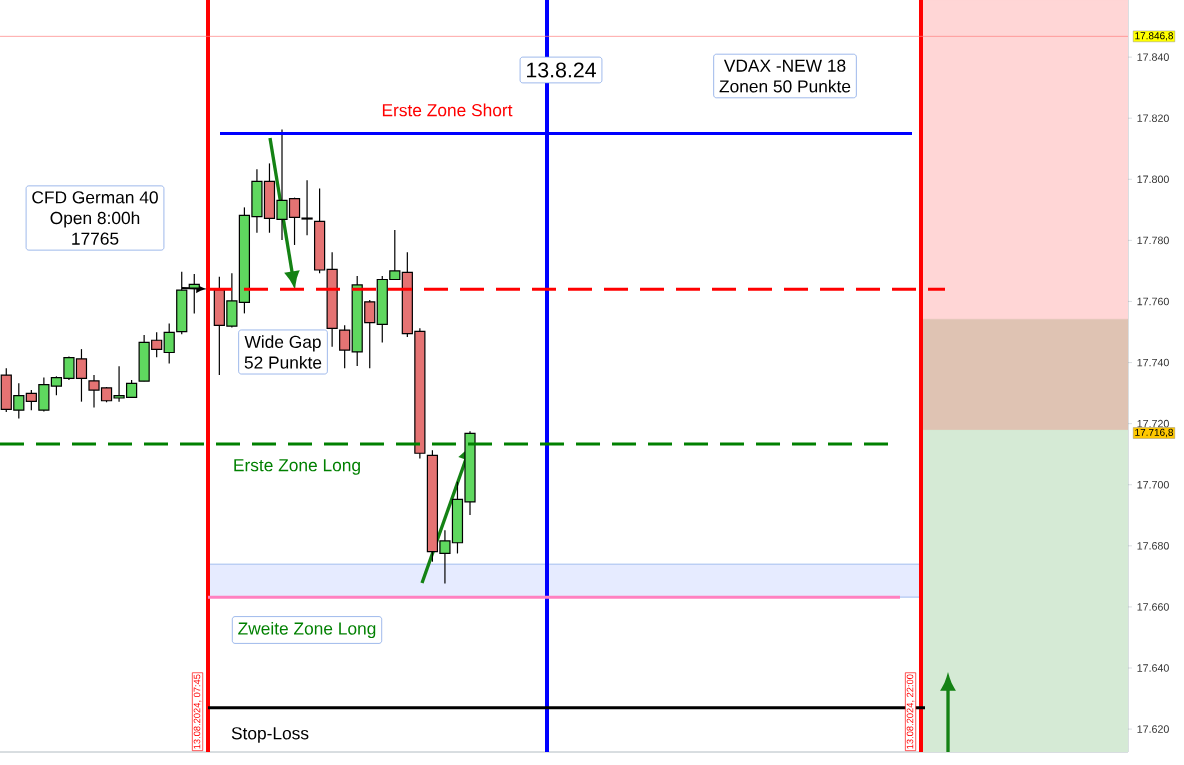 The image size is (1184, 765). What do you see at coordinates (785, 86) in the screenshot?
I see `annotation: Zonen 50 Punkte` at bounding box center [785, 86].